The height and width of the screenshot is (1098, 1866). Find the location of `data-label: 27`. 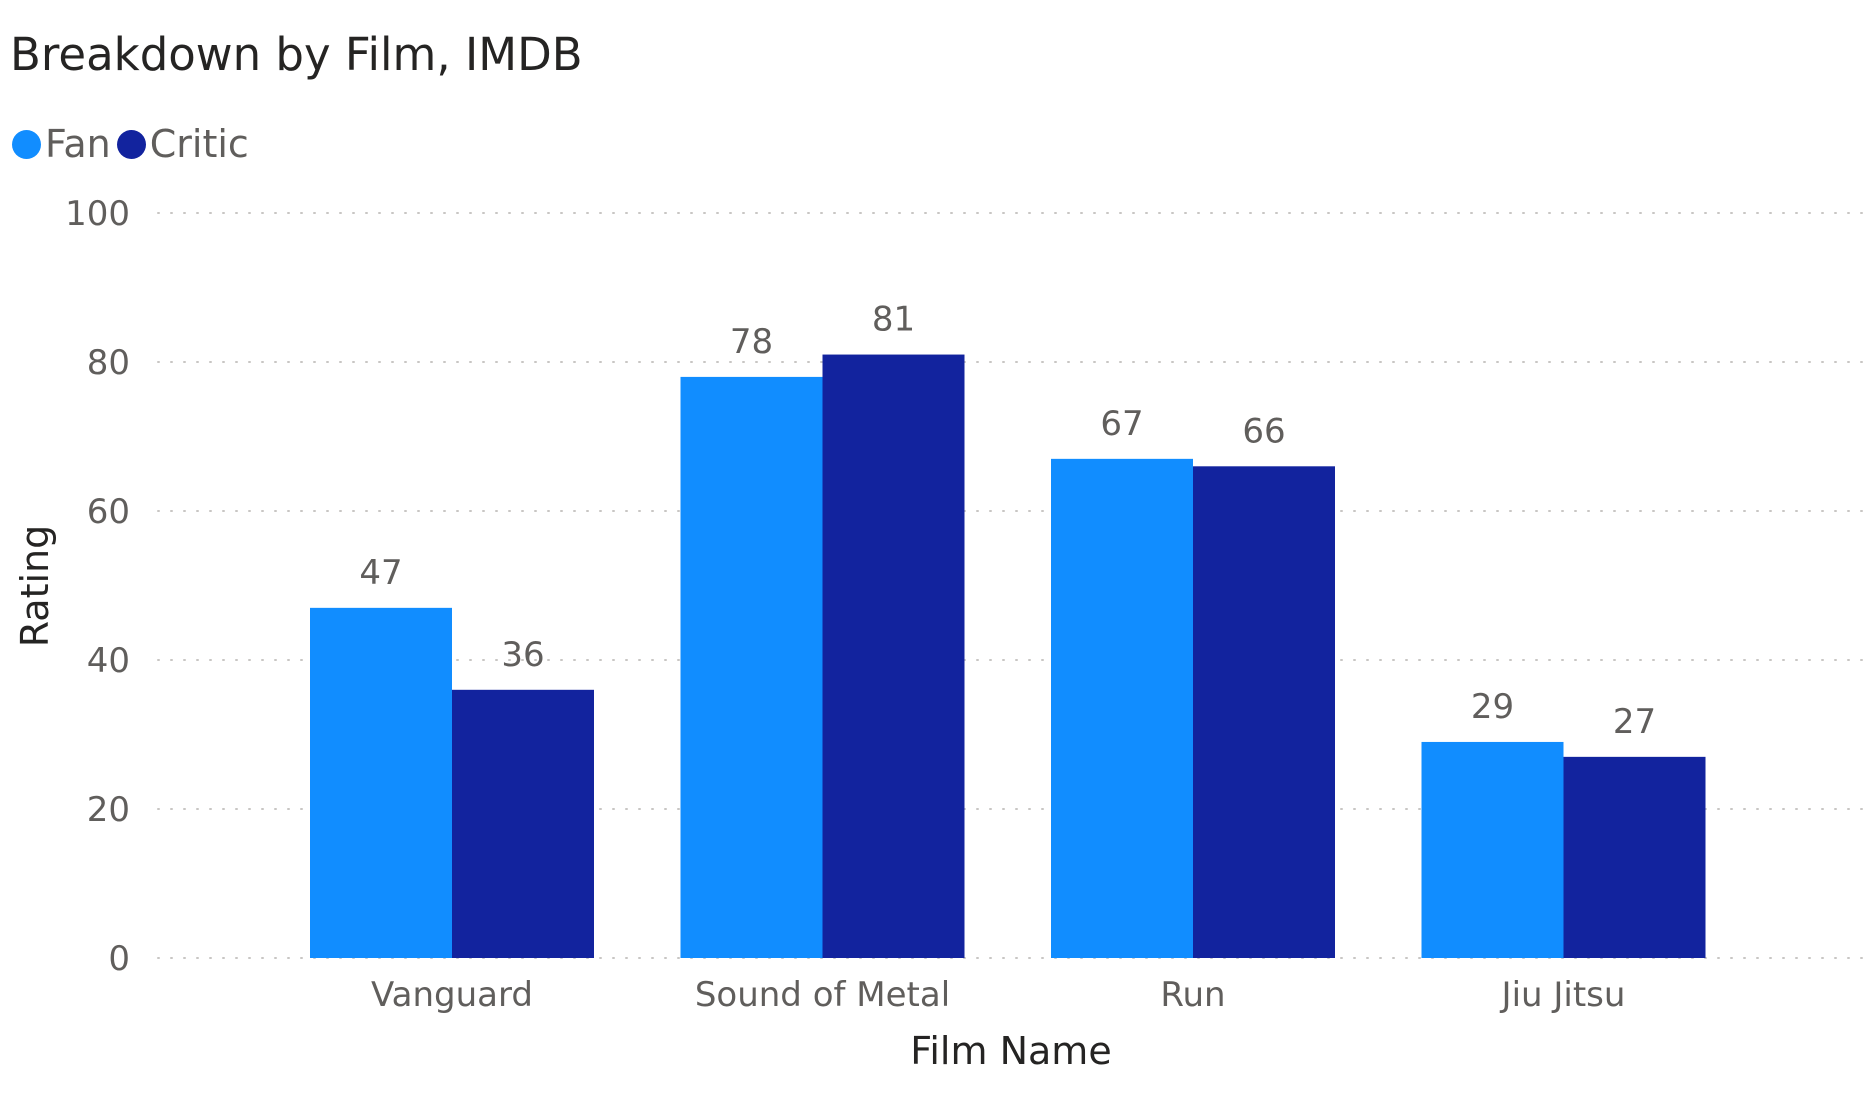

data-label: 27 is located at coordinates (1634, 722).